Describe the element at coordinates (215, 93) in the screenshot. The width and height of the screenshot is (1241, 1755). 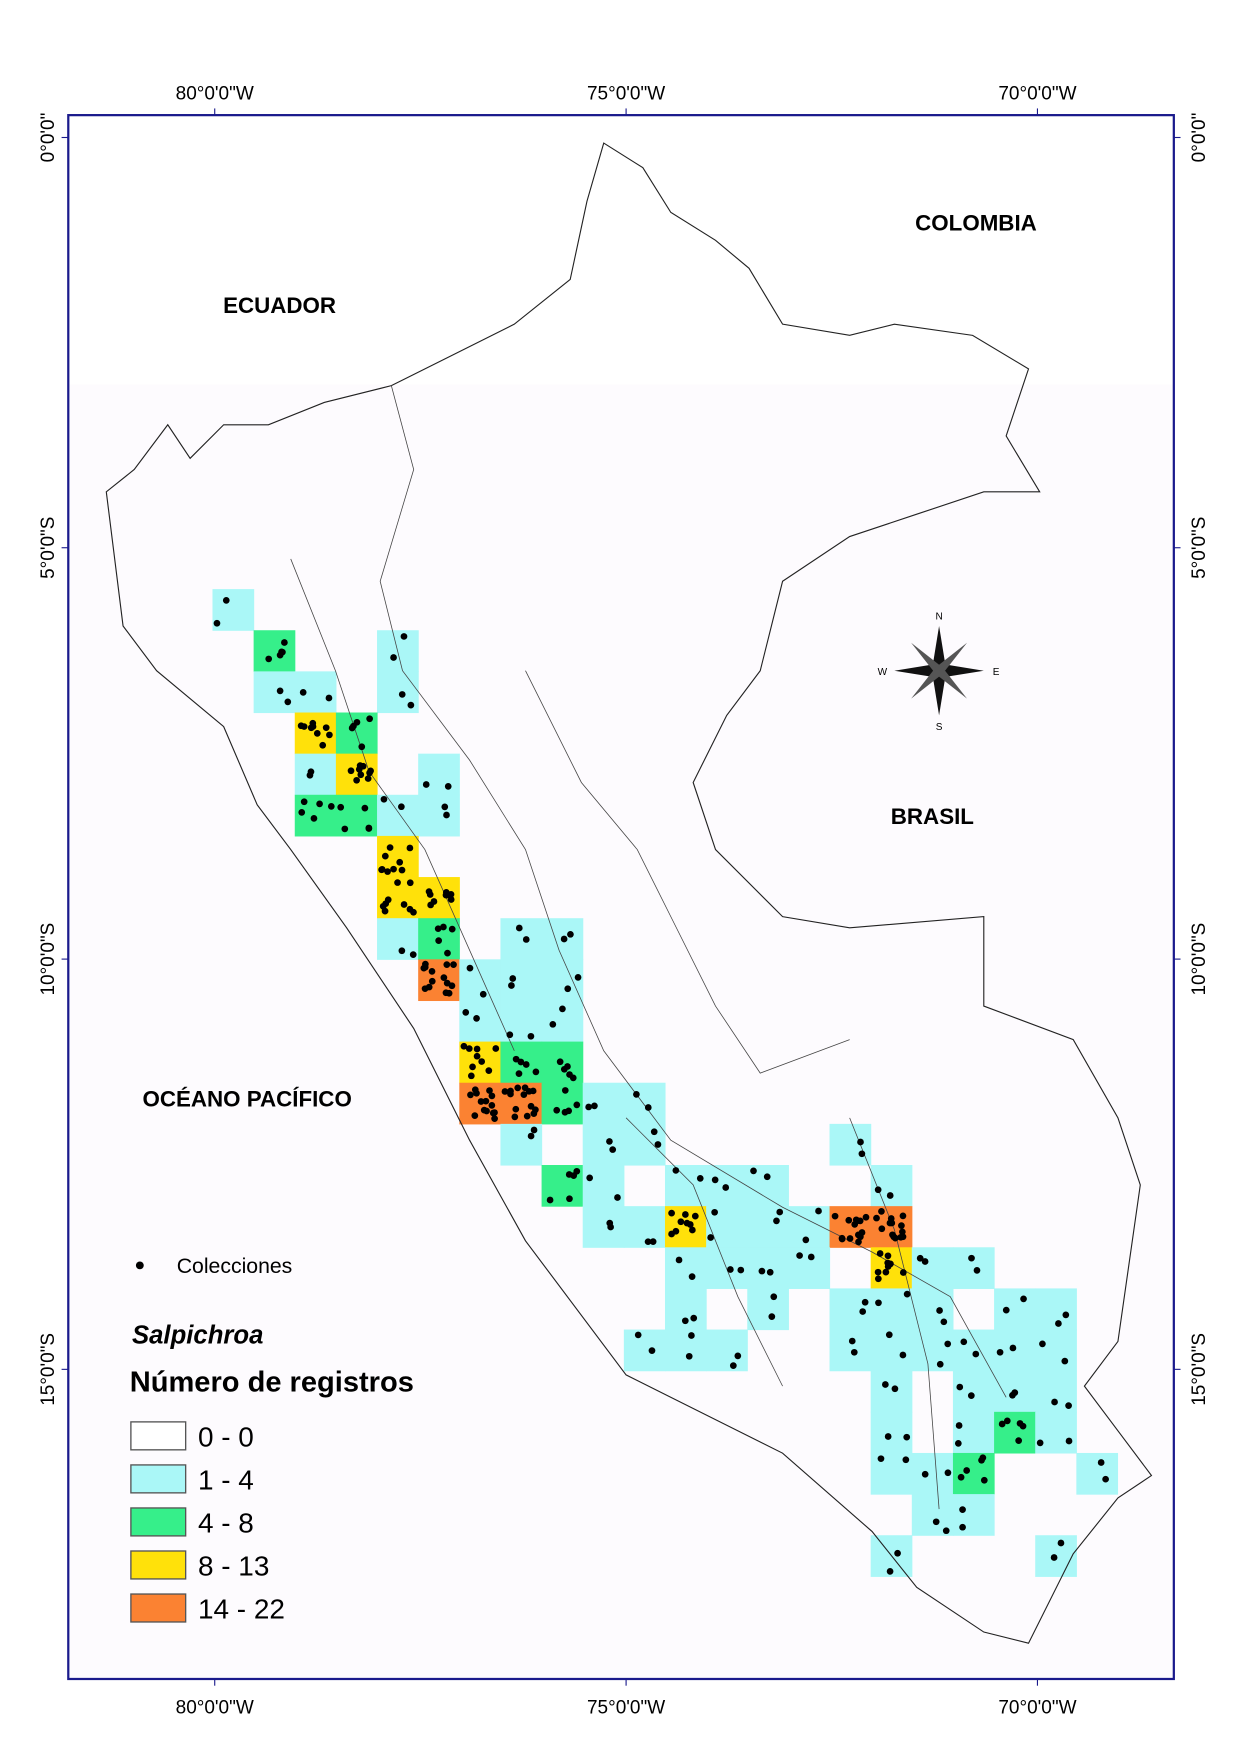
I see `lon-label: 80°0'0"W` at that location.